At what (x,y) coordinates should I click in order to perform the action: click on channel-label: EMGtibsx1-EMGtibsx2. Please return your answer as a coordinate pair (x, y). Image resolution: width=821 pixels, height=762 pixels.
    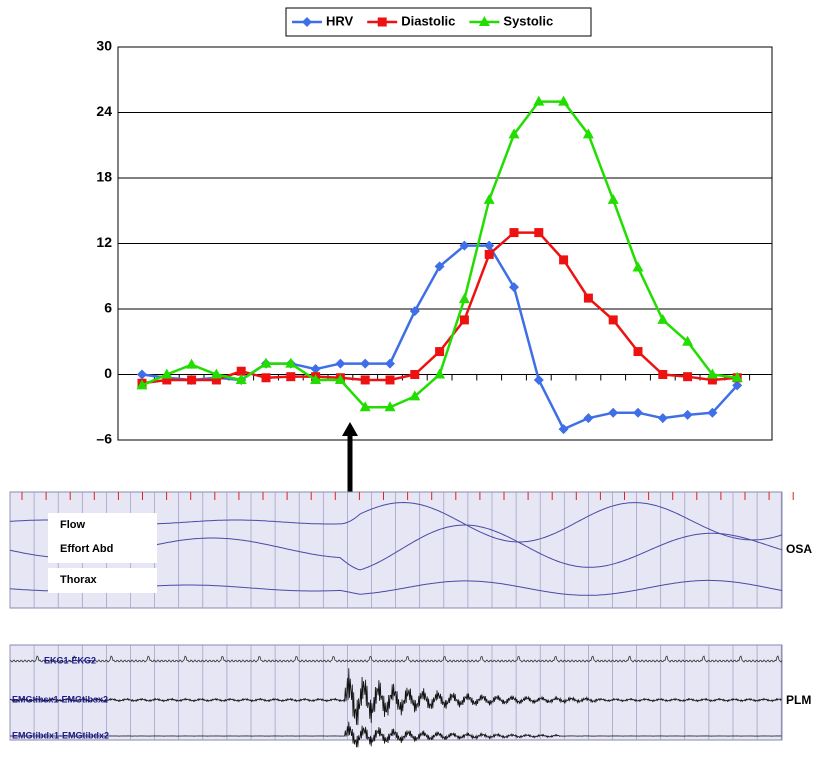
    Looking at the image, I should click on (60, 699).